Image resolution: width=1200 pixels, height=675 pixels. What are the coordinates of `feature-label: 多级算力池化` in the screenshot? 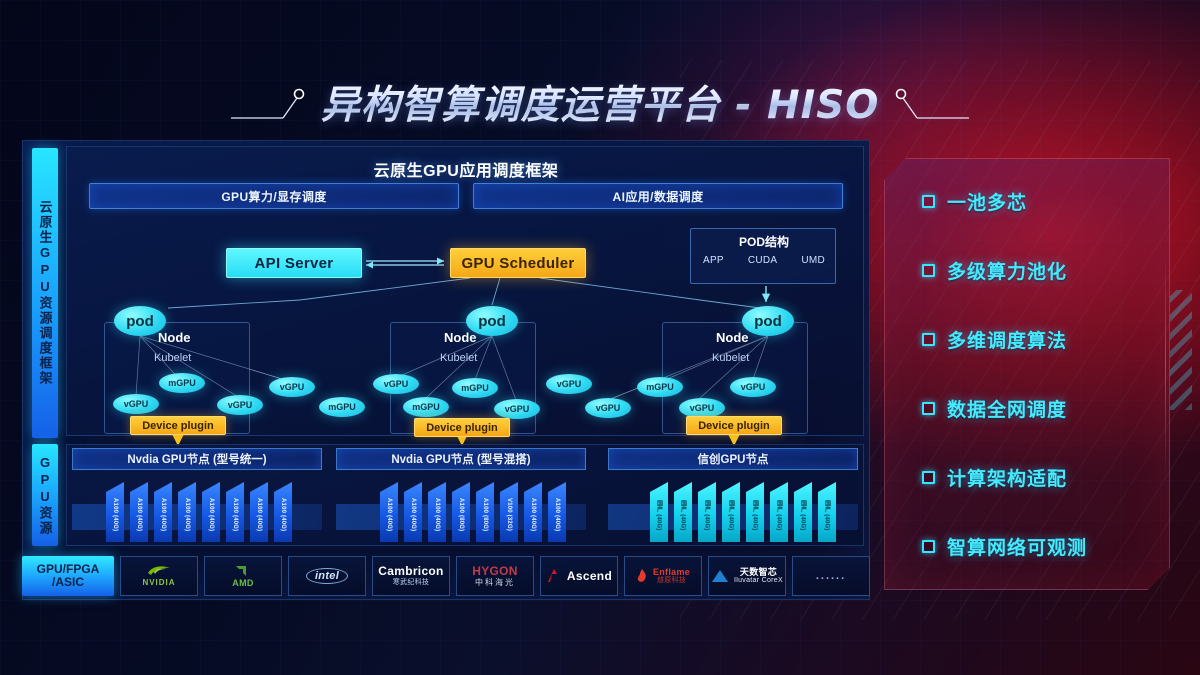 It's located at (1007, 272).